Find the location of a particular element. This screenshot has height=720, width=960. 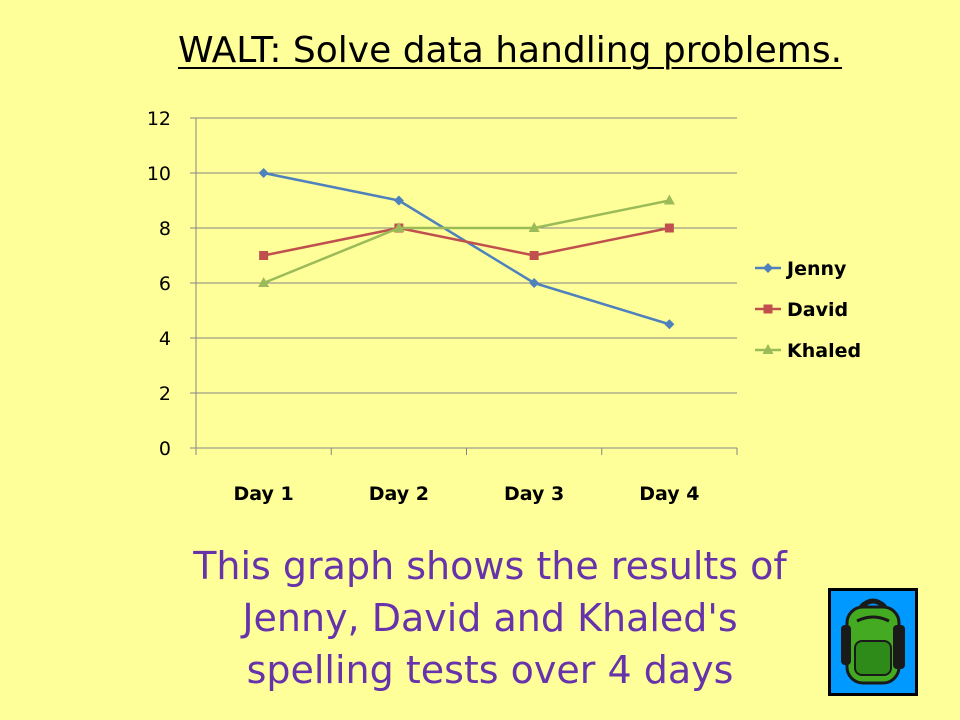

legend-label-david: David is located at coordinates (817, 310).